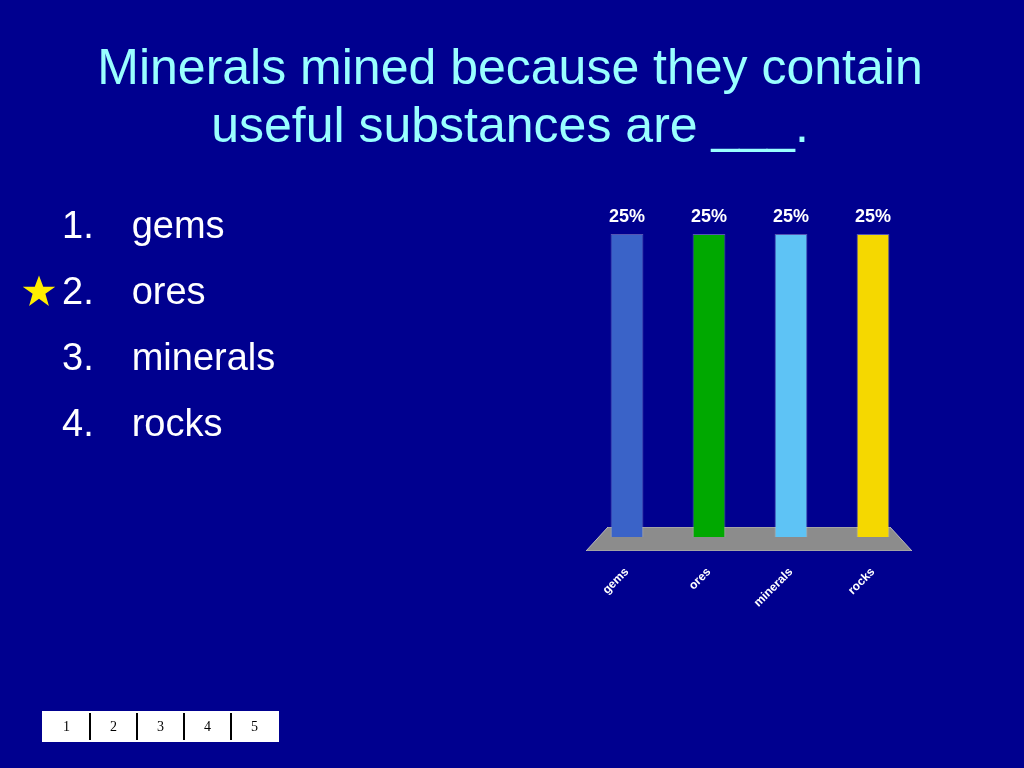  I want to click on chart-title: Minerals mined because they contain useful substances are ___., so click(510, 96).